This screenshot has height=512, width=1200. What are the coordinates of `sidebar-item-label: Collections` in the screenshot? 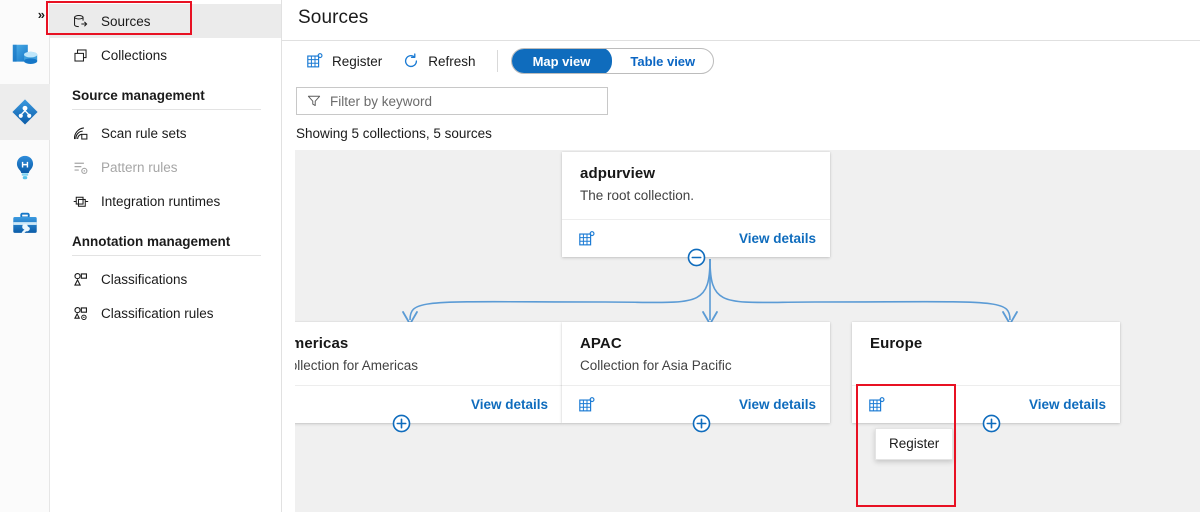 It's located at (134, 55).